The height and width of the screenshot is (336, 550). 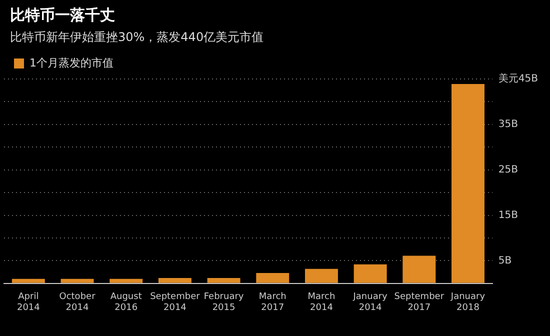 What do you see at coordinates (77, 302) in the screenshot?
I see `x-tick-label: October 2014` at bounding box center [77, 302].